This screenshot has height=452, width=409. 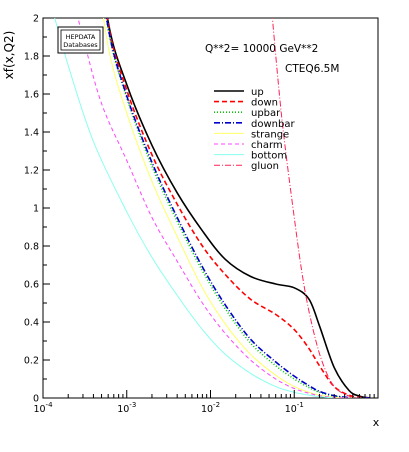 What do you see at coordinates (36, 209) in the screenshot?
I see `y-tick-label: 1` at bounding box center [36, 209].